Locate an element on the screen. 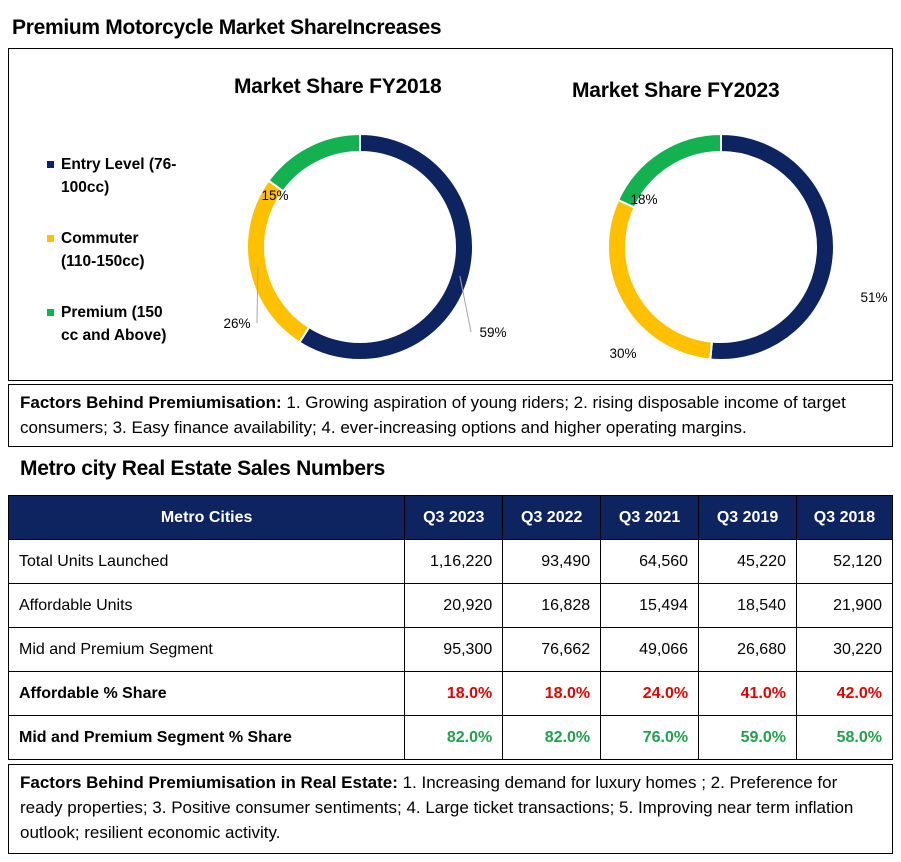 The image size is (901, 862). chart-title-fy2023: Market Share FY2023 is located at coordinates (676, 90).